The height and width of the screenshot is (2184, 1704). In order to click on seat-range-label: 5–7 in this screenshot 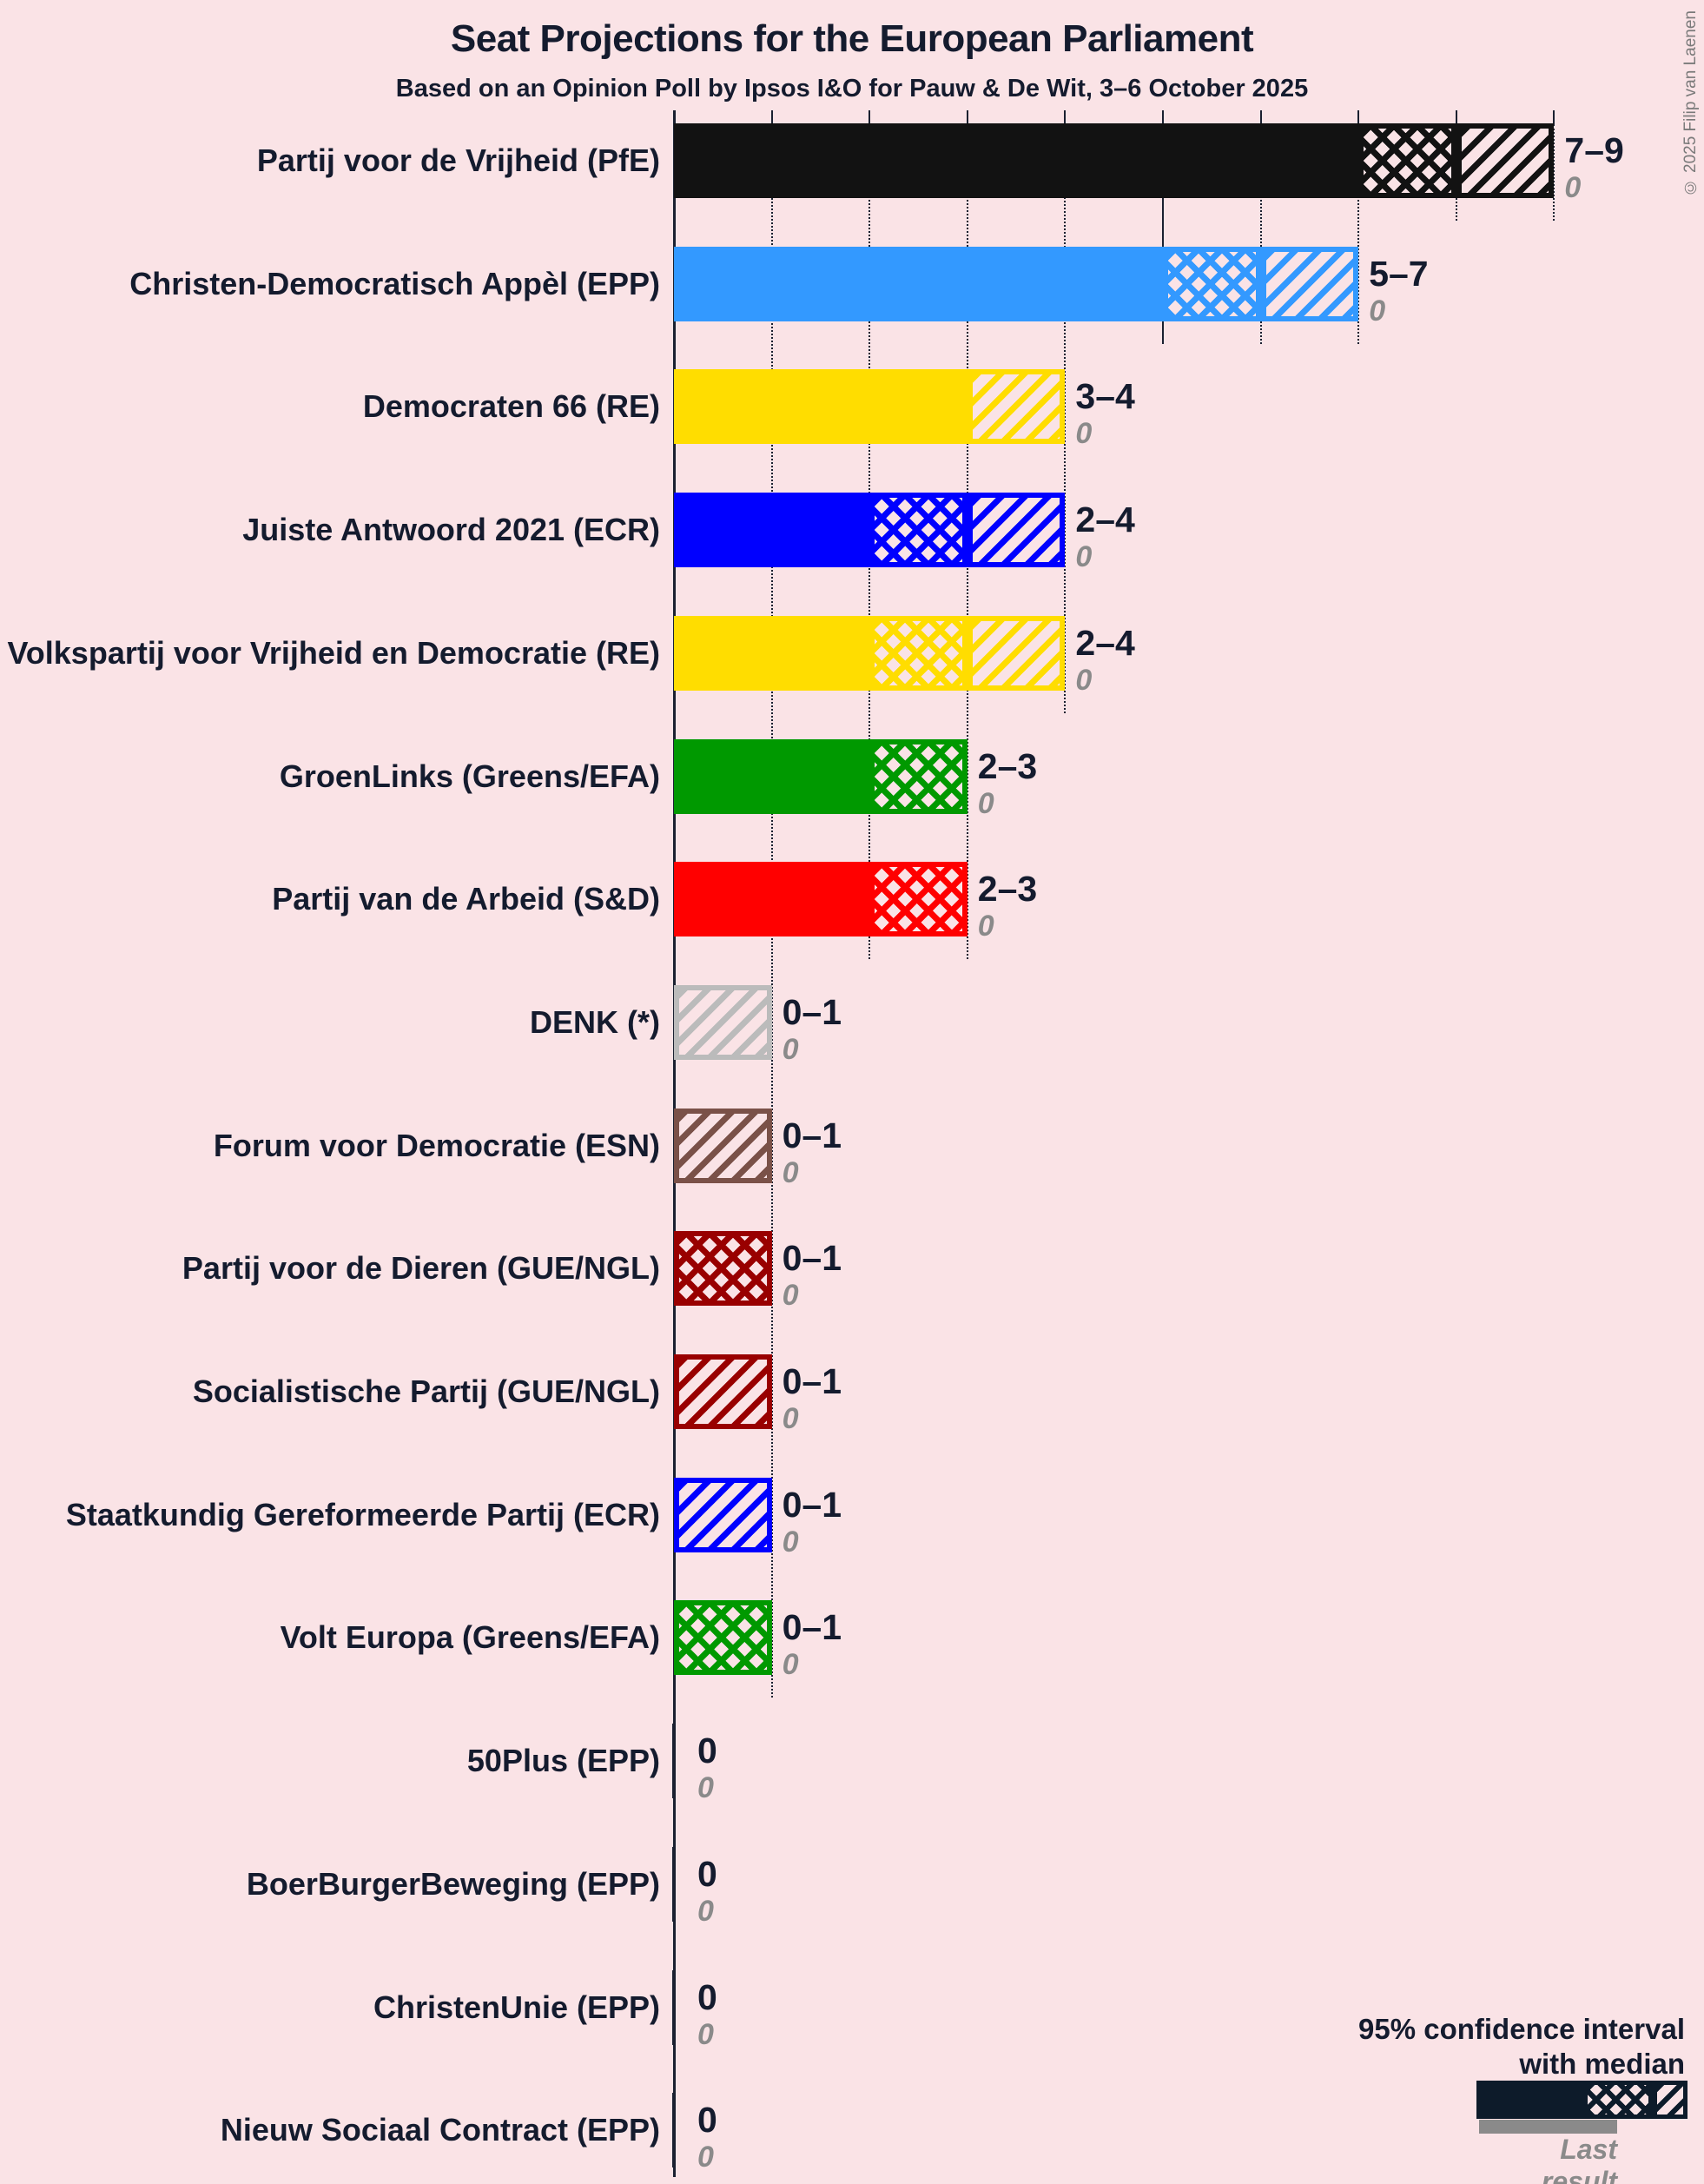, I will do `click(1399, 273)`.